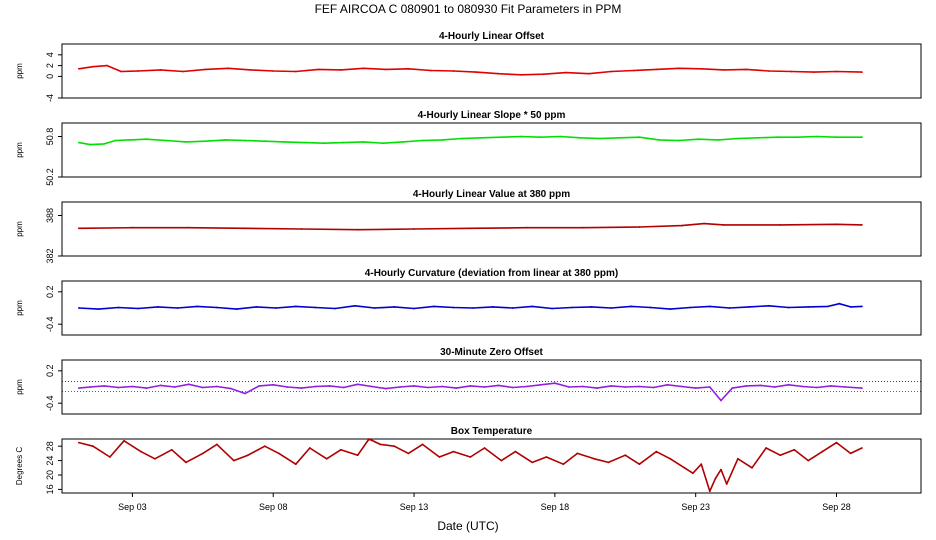 This screenshot has height=540, width=936. What do you see at coordinates (50, 54) in the screenshot?
I see `y-tick-label: 4` at bounding box center [50, 54].